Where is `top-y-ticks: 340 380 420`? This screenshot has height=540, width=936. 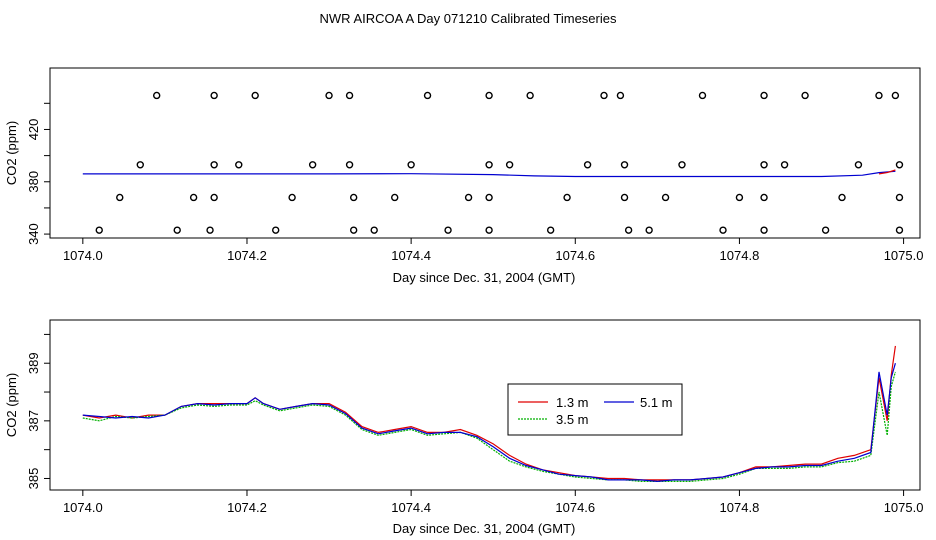
top-y-ticks: 340 380 420 is located at coordinates (38, 173).